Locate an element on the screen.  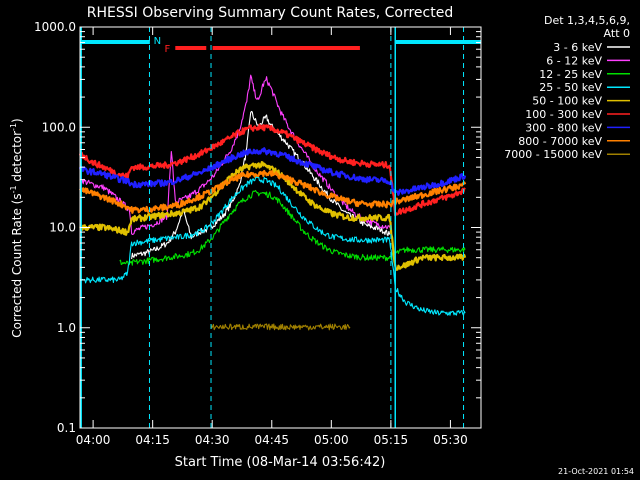
y-axis-label: Corrected Count Rate (s-1 detector-1) is located at coordinates (16, 227).